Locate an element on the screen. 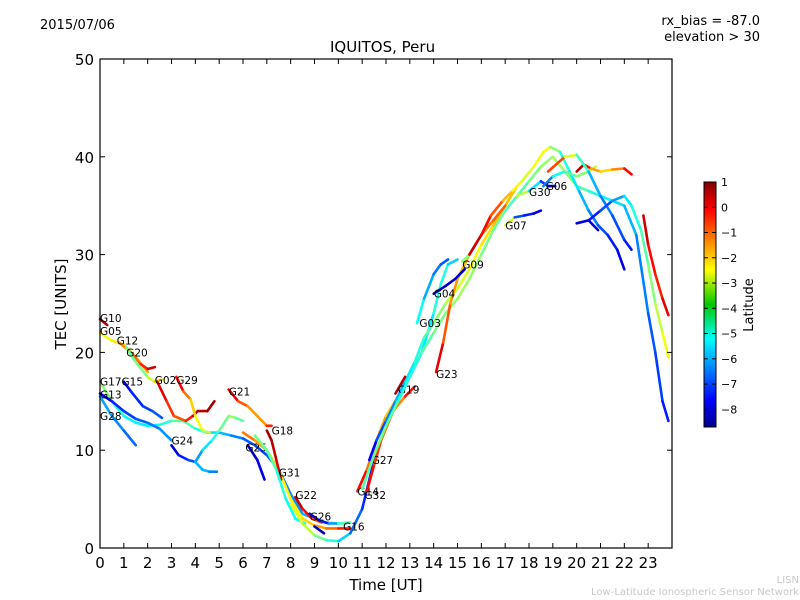  series-g02: G02 is located at coordinates (185, 399).